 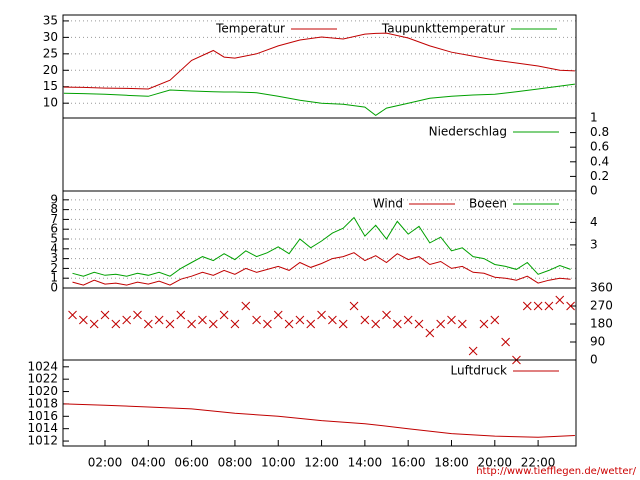 I want to click on y-tick-label: 180, so click(x=601, y=324).